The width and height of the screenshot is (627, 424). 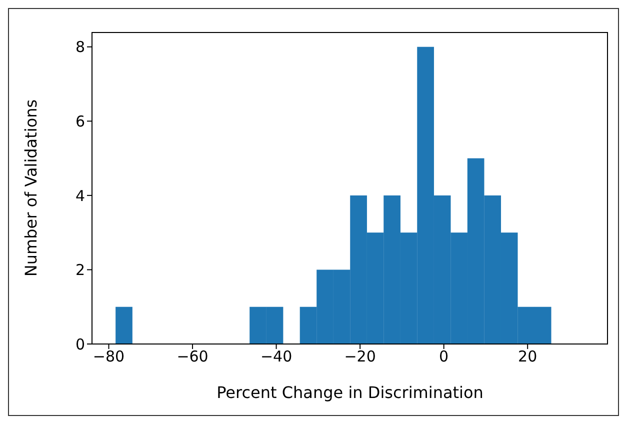 I want to click on x-tick-label: −20, so click(x=360, y=357).